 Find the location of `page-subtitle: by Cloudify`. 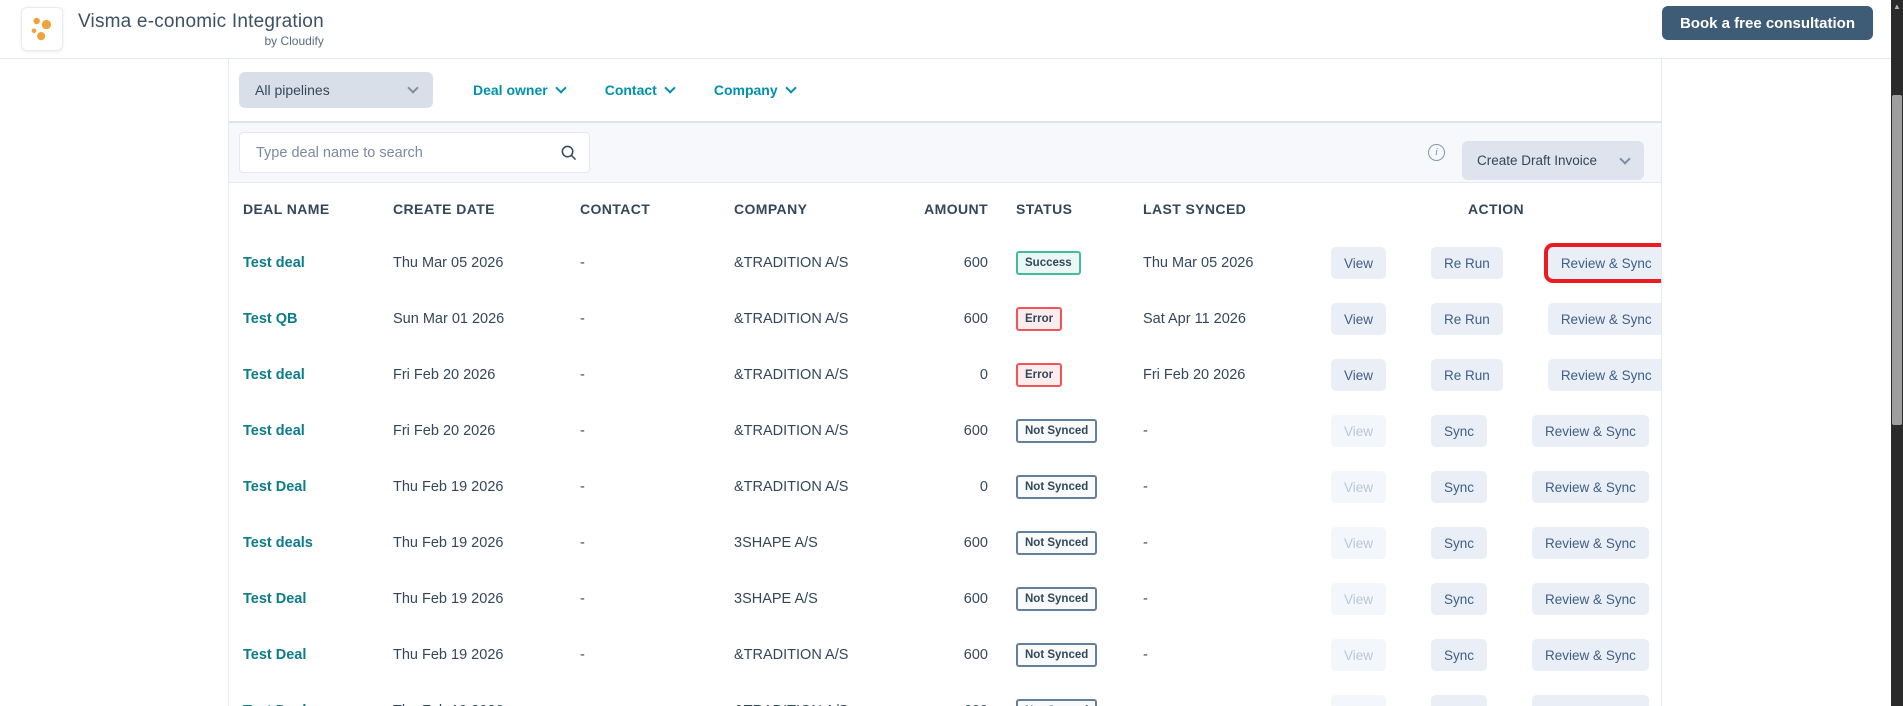

page-subtitle: by Cloudify is located at coordinates (294, 40).